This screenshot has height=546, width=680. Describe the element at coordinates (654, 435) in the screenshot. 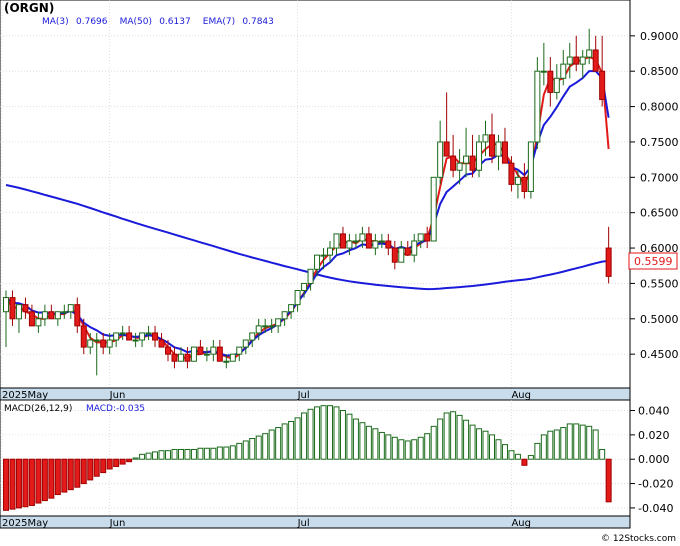

I see `macd-tick-label: 0.020` at that location.